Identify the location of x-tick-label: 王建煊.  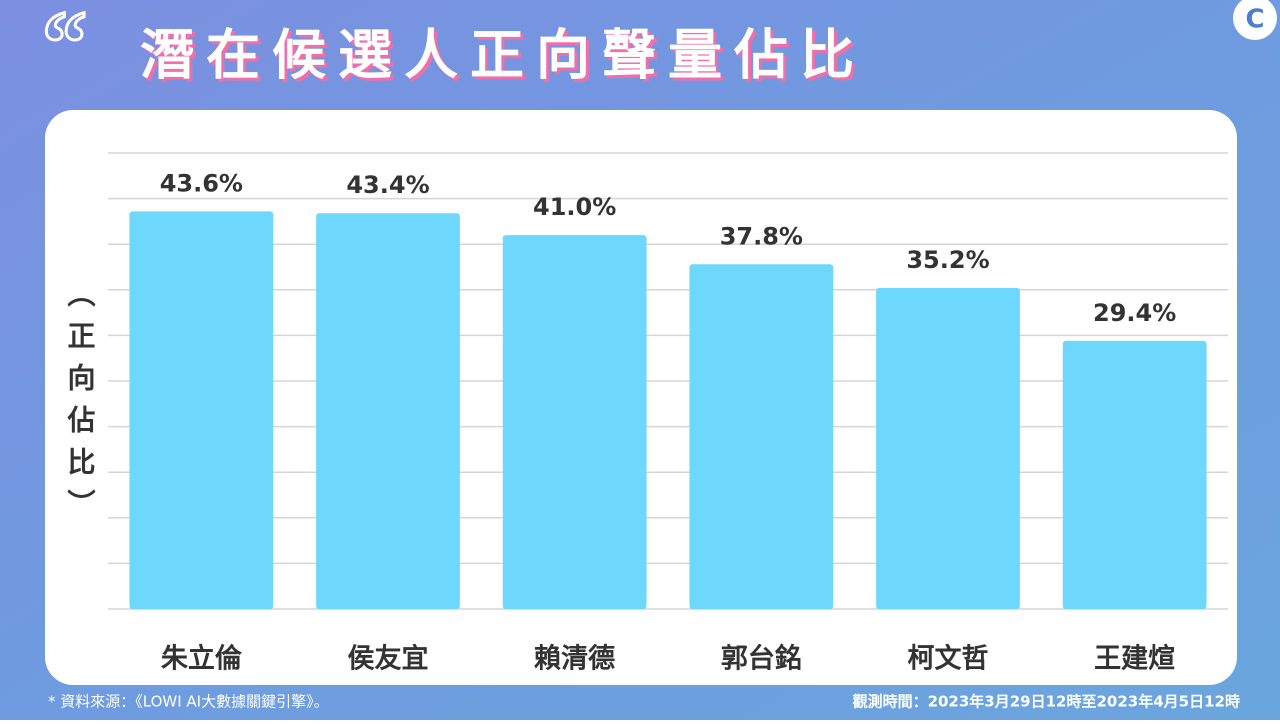
(1134, 659).